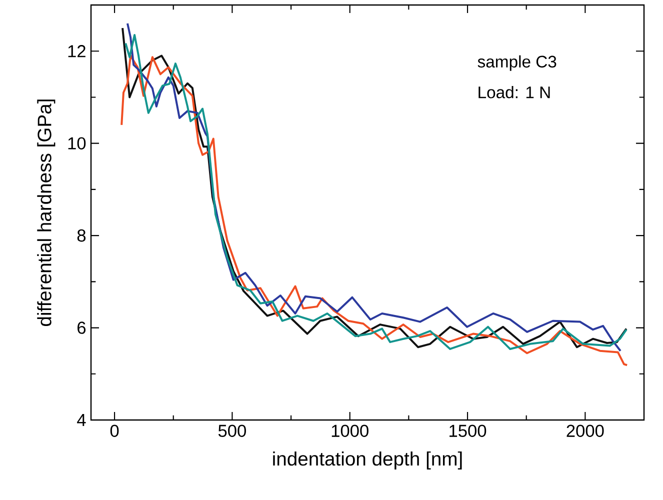 The height and width of the screenshot is (500, 663). I want to click on y-axis-title: differential hardness [GPa], so click(46, 213).